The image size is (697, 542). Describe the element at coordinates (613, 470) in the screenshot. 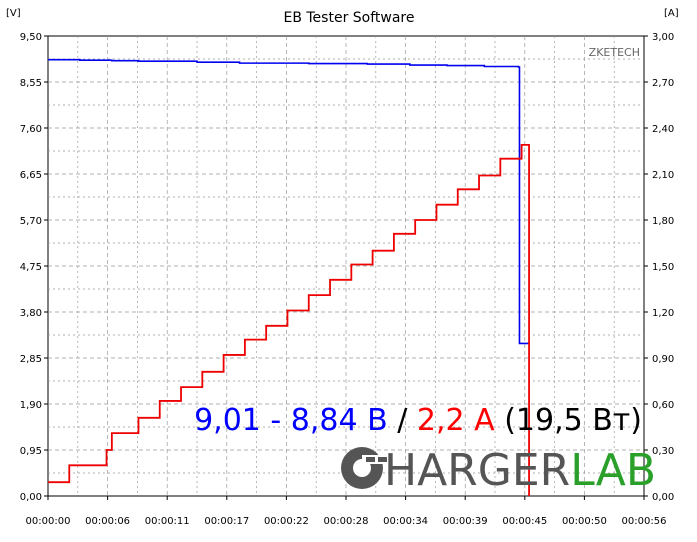

I see `logo-text-lab: LAB` at that location.